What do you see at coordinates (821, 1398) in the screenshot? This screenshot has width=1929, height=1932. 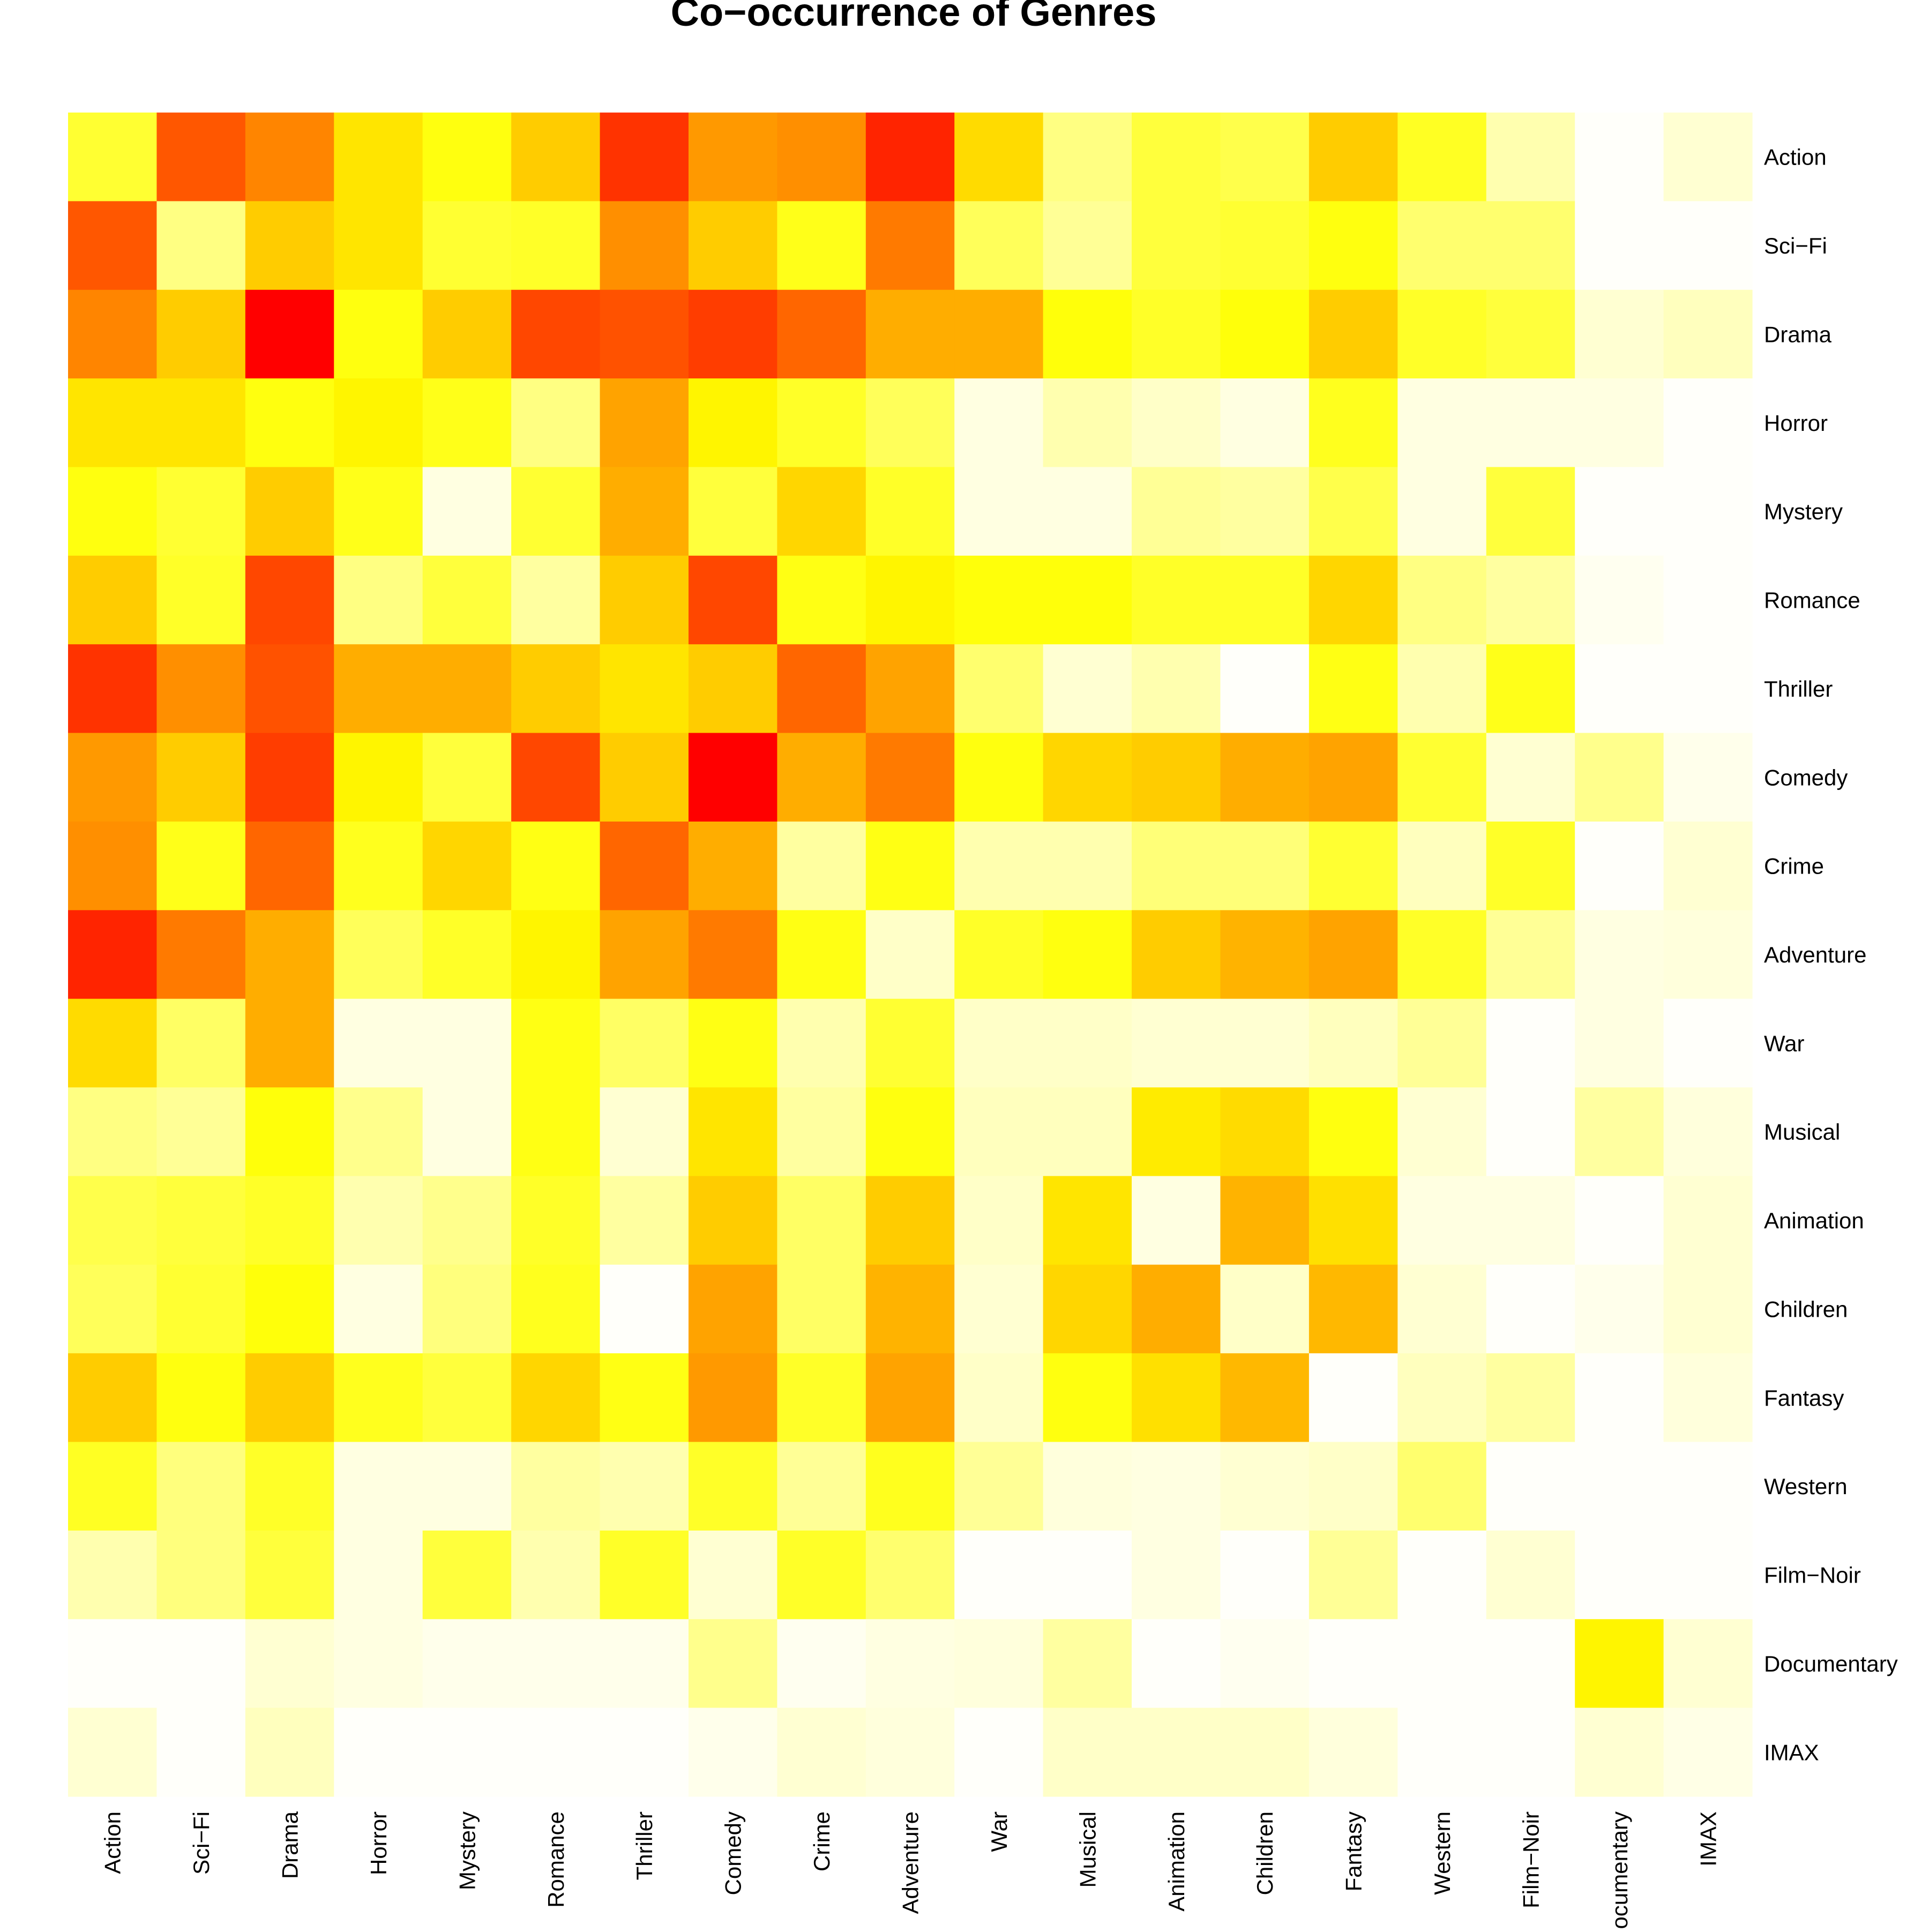 I see `heatmap-cell-fantasy-crime` at bounding box center [821, 1398].